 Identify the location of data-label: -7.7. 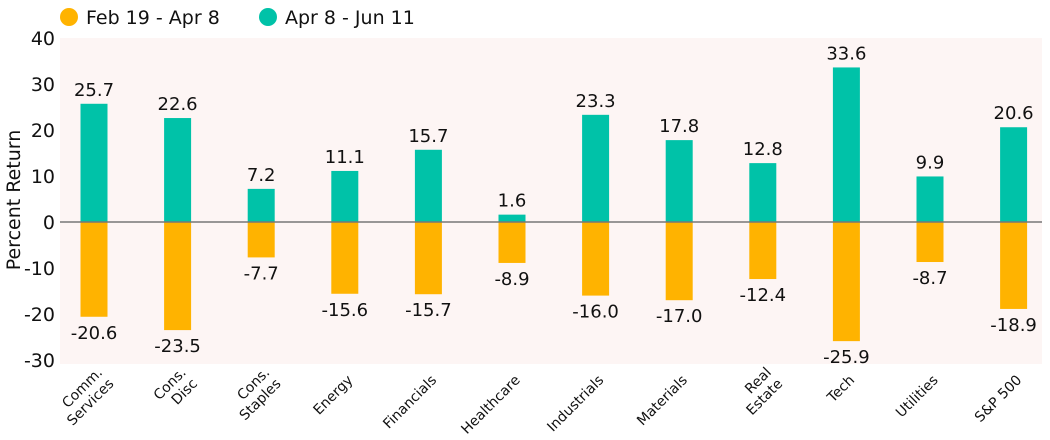
(261, 273).